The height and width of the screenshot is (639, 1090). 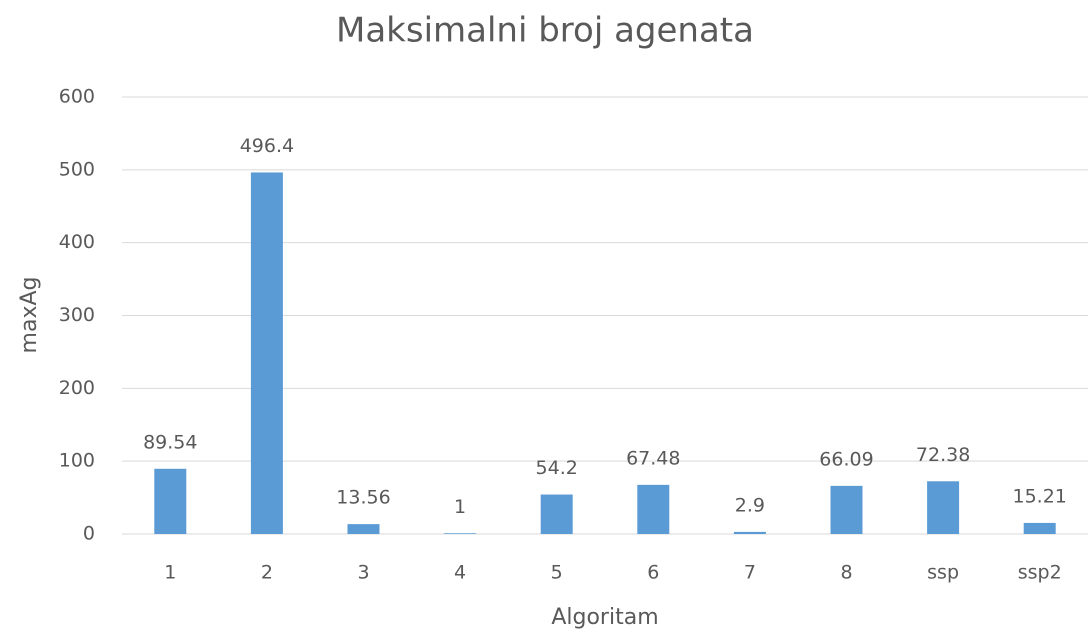 What do you see at coordinates (846, 573) in the screenshot?
I see `x-tick-label: 8` at bounding box center [846, 573].